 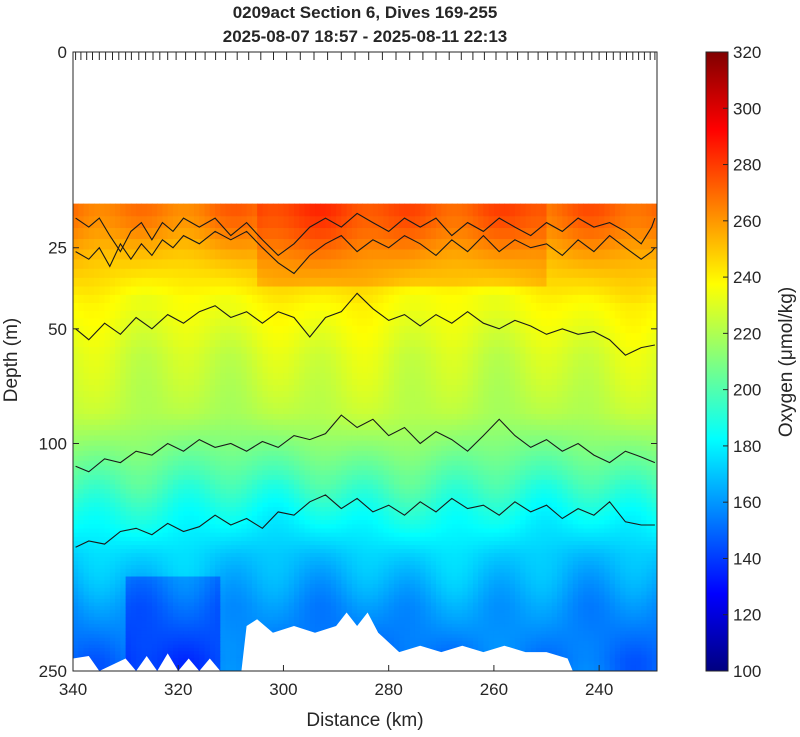 What do you see at coordinates (747, 52) in the screenshot?
I see `colorbar-tick-label: 320` at bounding box center [747, 52].